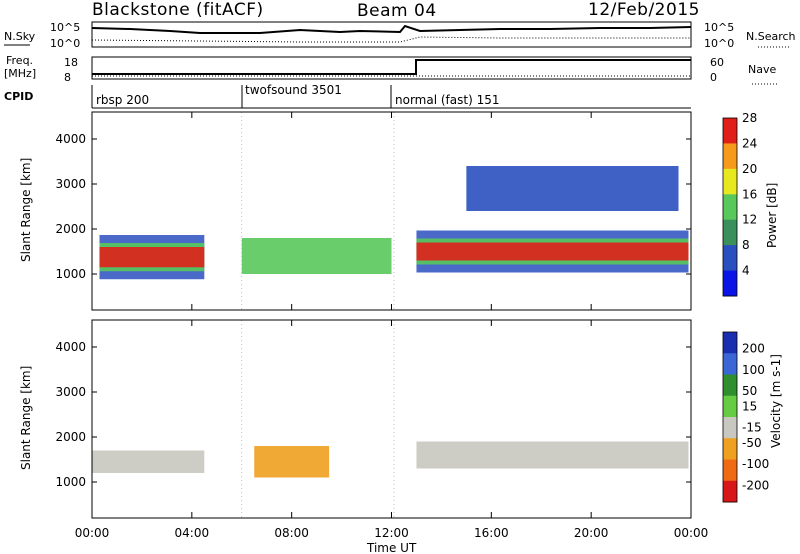 Image resolution: width=800 pixels, height=554 pixels. Describe the element at coordinates (772, 215) in the screenshot. I see `power-colorbar-label: Power [dB]` at that location.